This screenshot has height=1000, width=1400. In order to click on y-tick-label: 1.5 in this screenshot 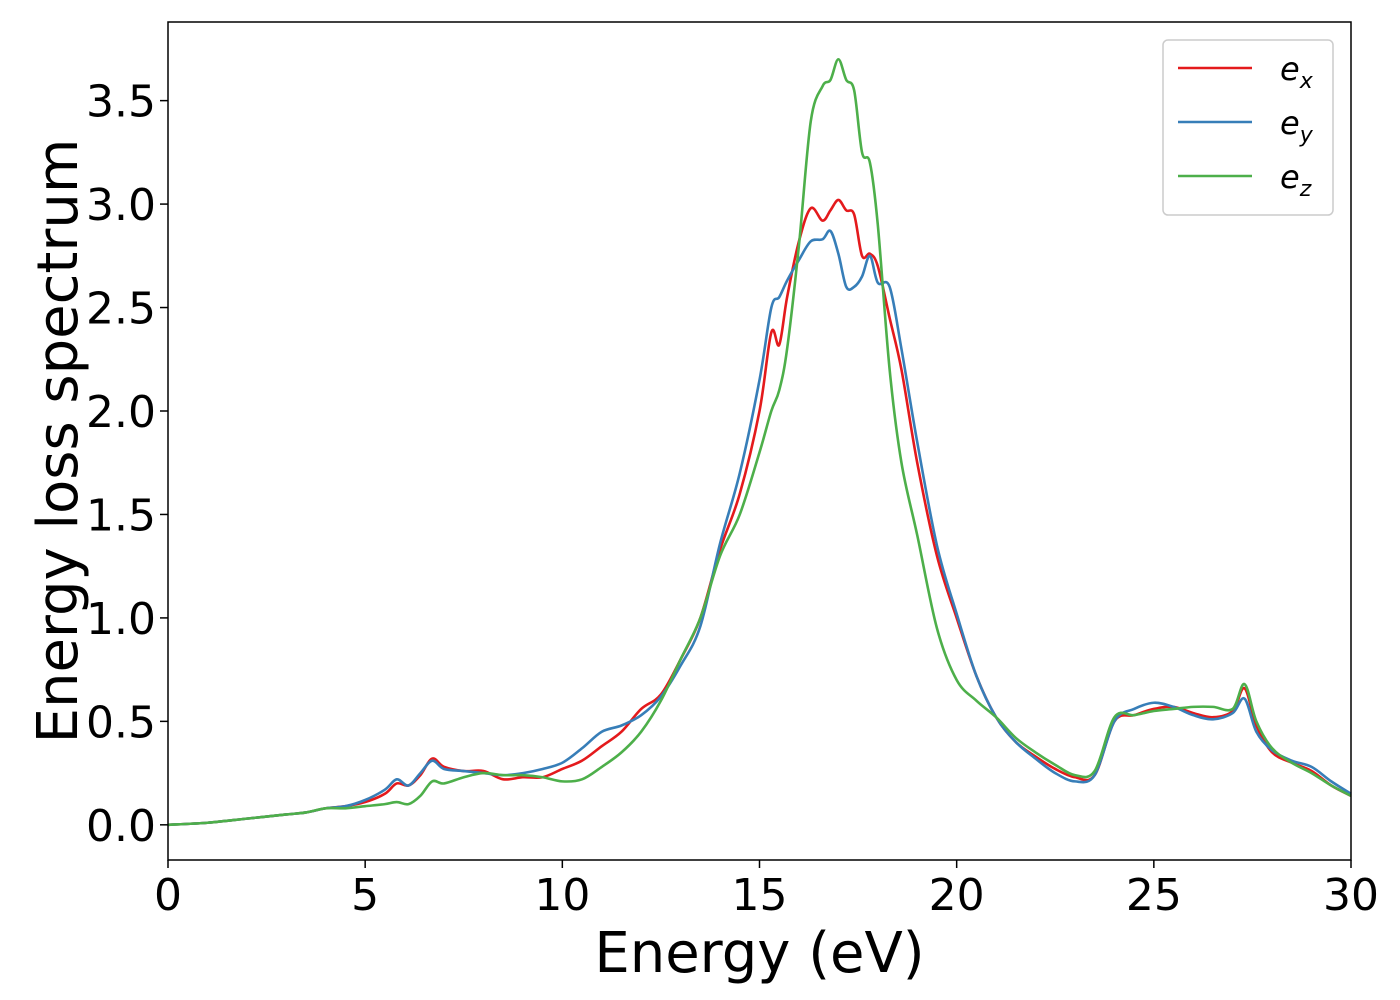, I will do `click(121, 515)`.